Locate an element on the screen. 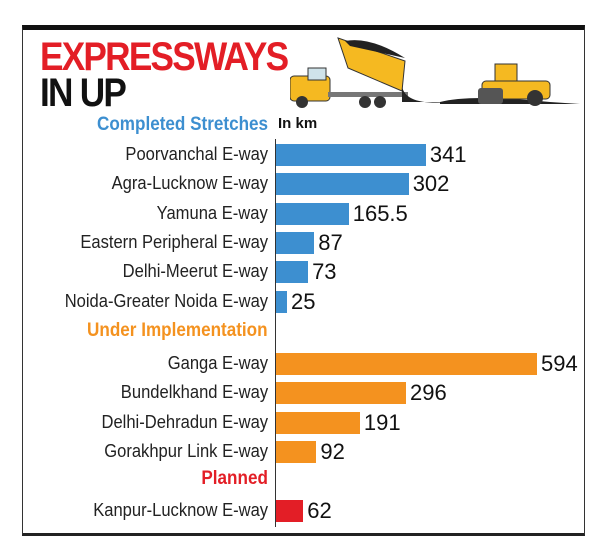 The image size is (600, 558). title-line-1: EXPRESSWAYS is located at coordinates (164, 57).